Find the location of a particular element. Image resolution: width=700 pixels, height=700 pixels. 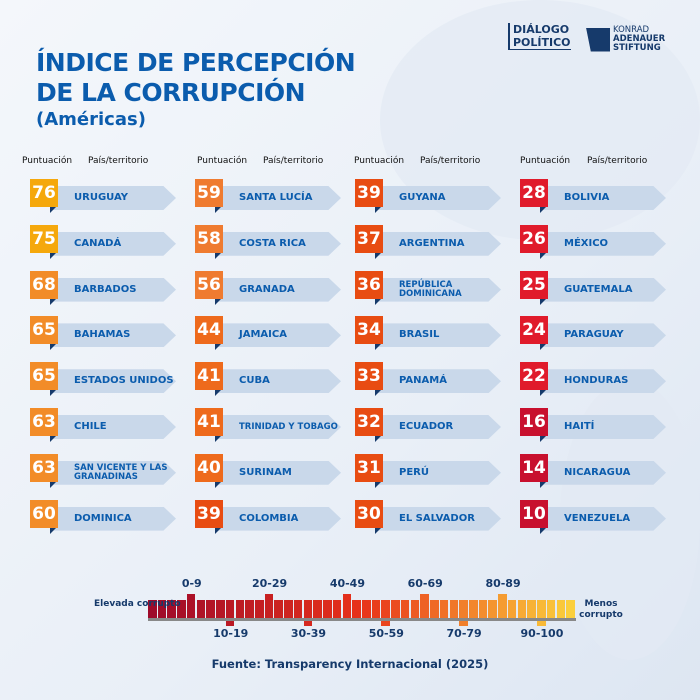

country-card: 65 ESTADOS UNIDOS is located at coordinates (105, 379).